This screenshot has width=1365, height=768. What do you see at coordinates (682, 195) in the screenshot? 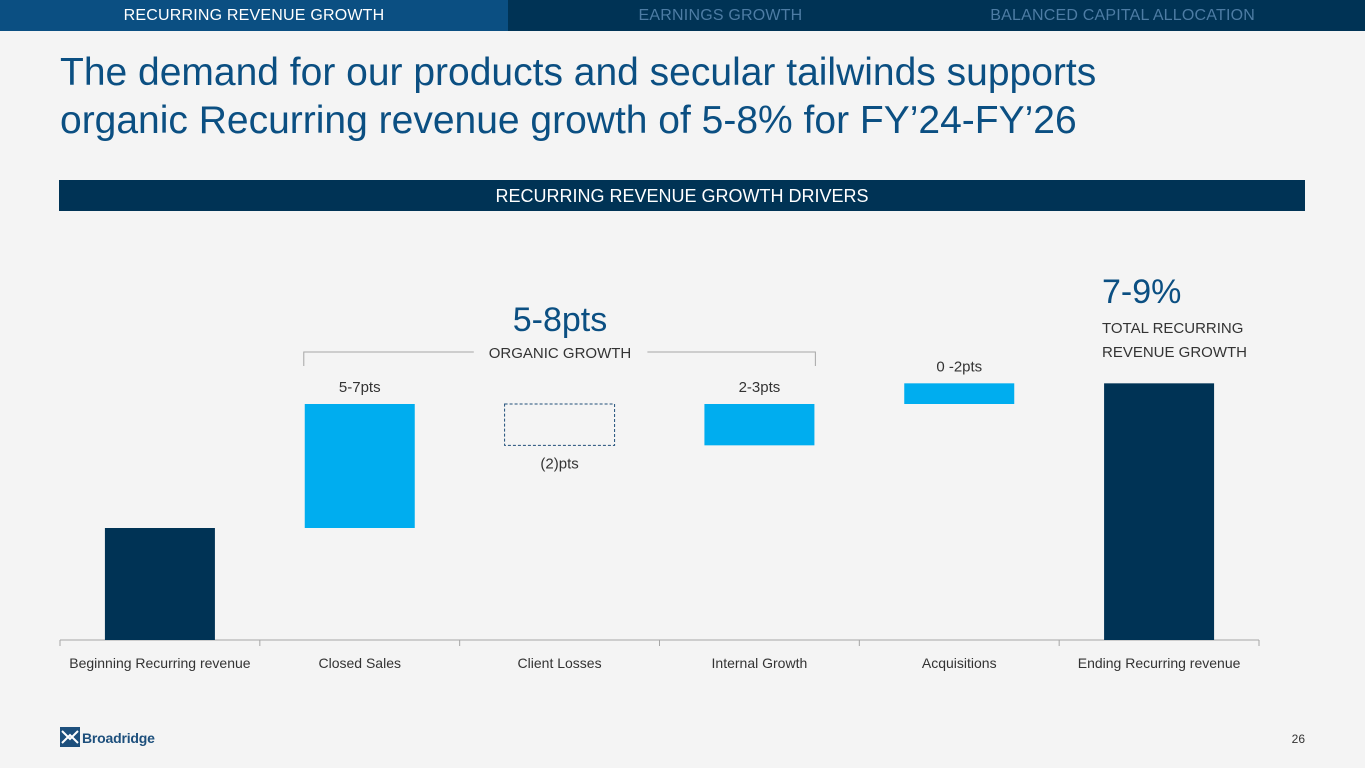
I see `section-banner: RECURRING REVENUE GROWTH DRIVERS` at bounding box center [682, 195].